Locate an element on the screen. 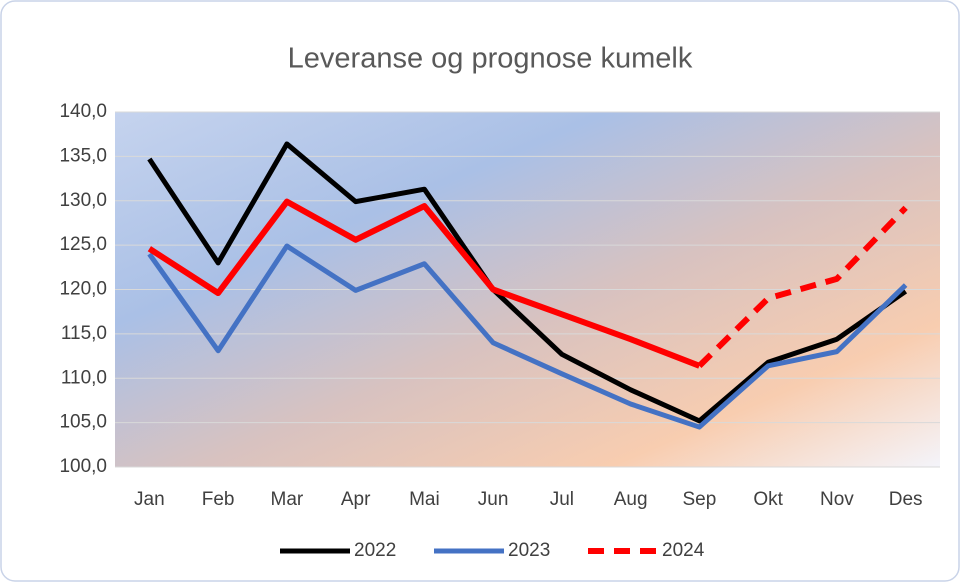 Image resolution: width=960 pixels, height=587 pixels. y-tick-label: 140,0 is located at coordinates (83, 111).